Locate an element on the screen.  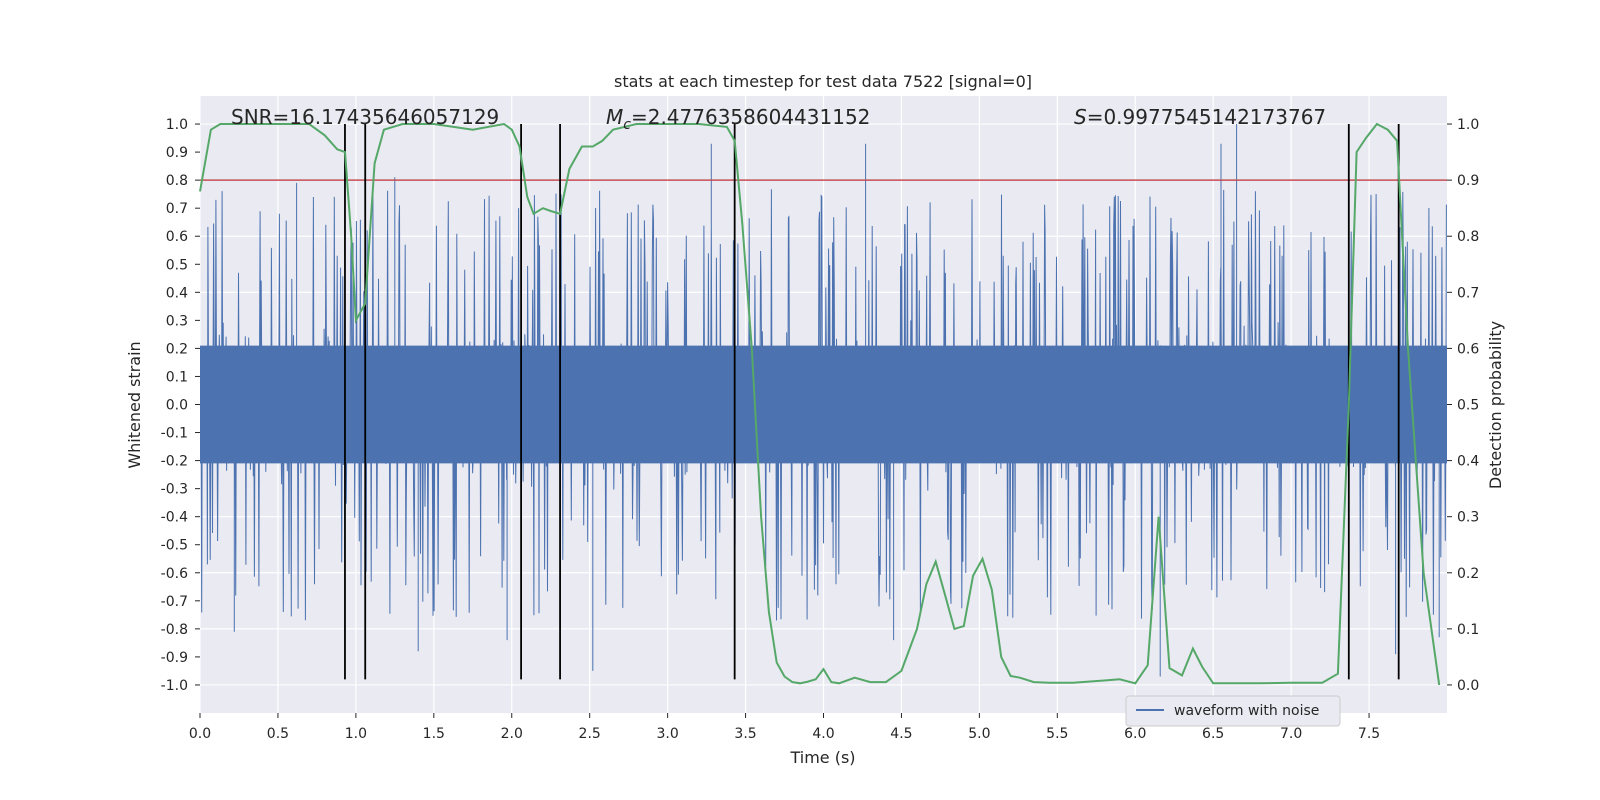
chirp-mass-annotation: Mc=2.4776358604431152 is located at coordinates (738, 119).